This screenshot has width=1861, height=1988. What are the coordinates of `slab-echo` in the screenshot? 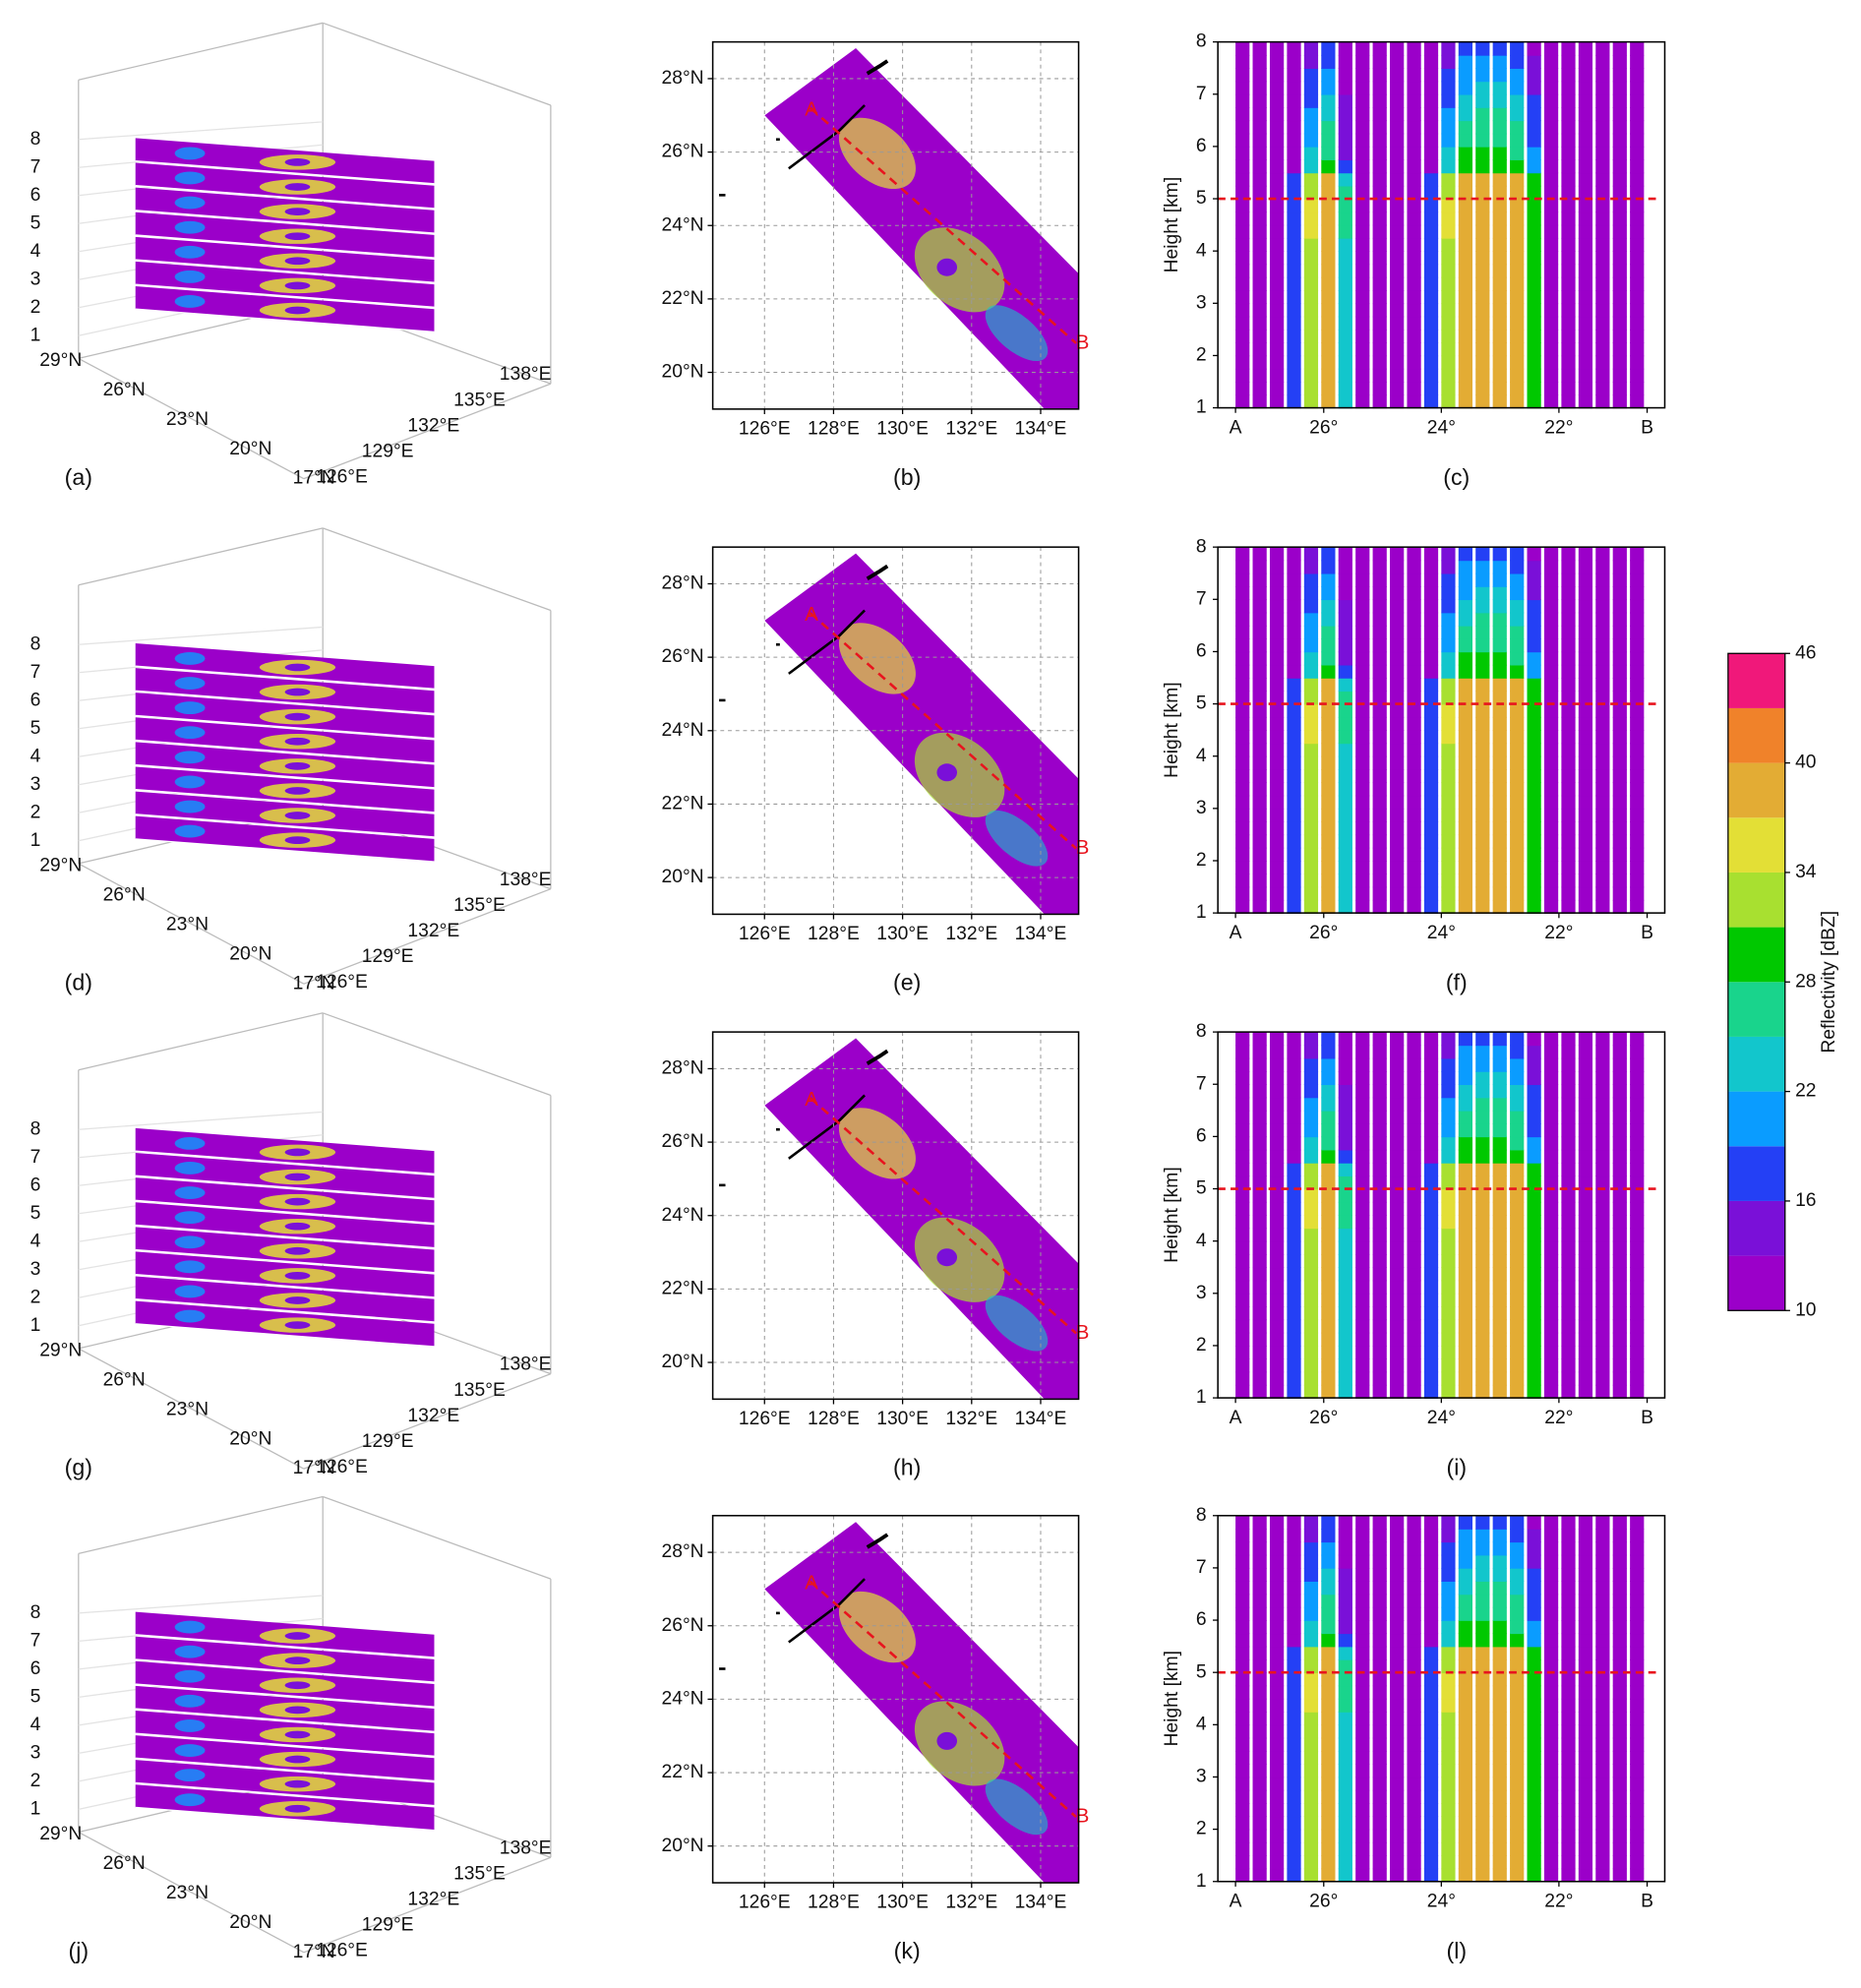 It's located at (190, 153).